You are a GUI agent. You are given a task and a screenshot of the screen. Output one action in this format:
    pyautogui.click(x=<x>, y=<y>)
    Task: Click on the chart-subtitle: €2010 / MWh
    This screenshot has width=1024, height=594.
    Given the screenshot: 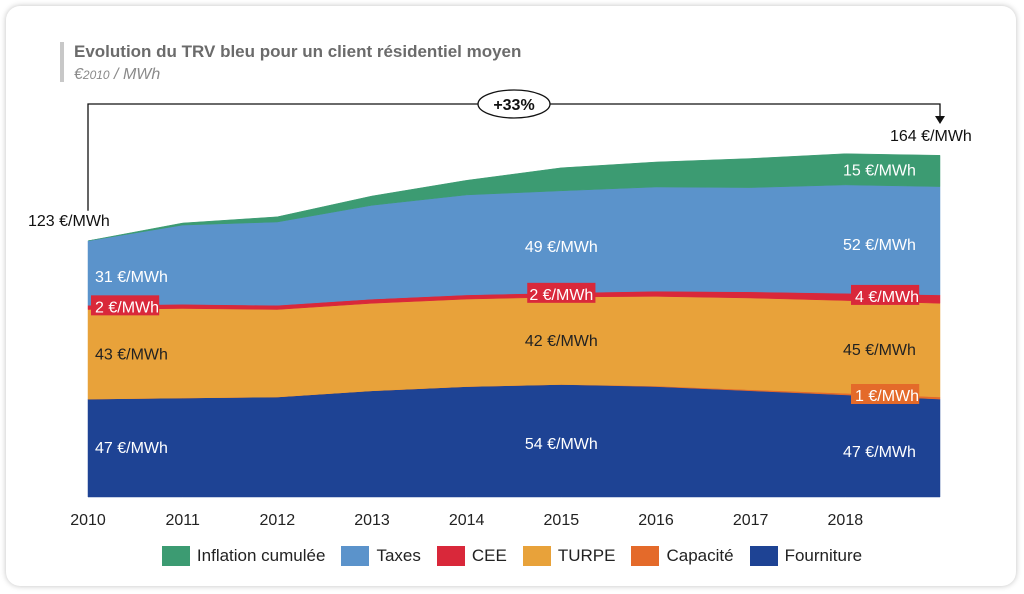 What is the action you would take?
    pyautogui.click(x=117, y=75)
    